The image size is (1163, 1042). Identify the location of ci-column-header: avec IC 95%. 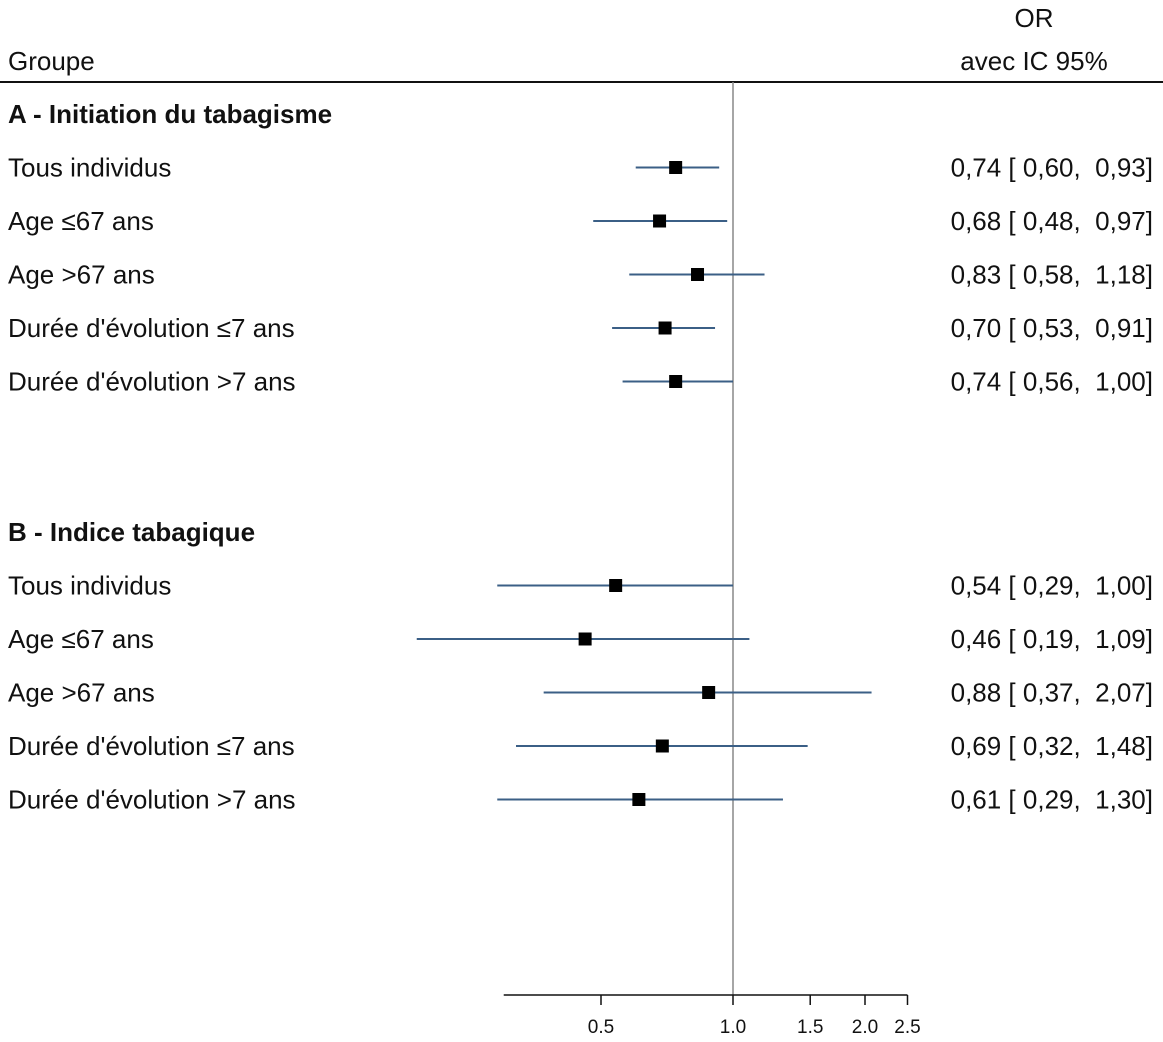
(1033, 61).